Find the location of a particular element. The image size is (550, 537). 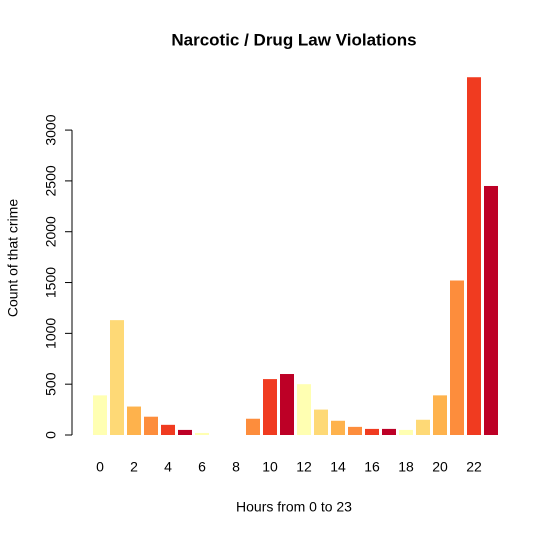

chart-title: Narcotic / Drug Law Violations is located at coordinates (293, 39).